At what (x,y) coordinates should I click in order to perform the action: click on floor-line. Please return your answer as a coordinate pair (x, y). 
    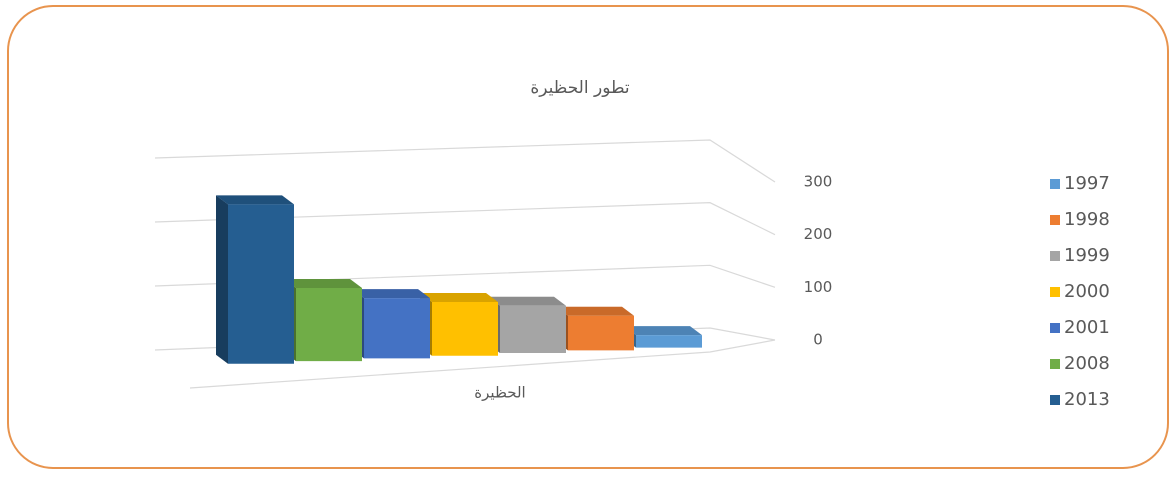
    Looking at the image, I should click on (482, 364).